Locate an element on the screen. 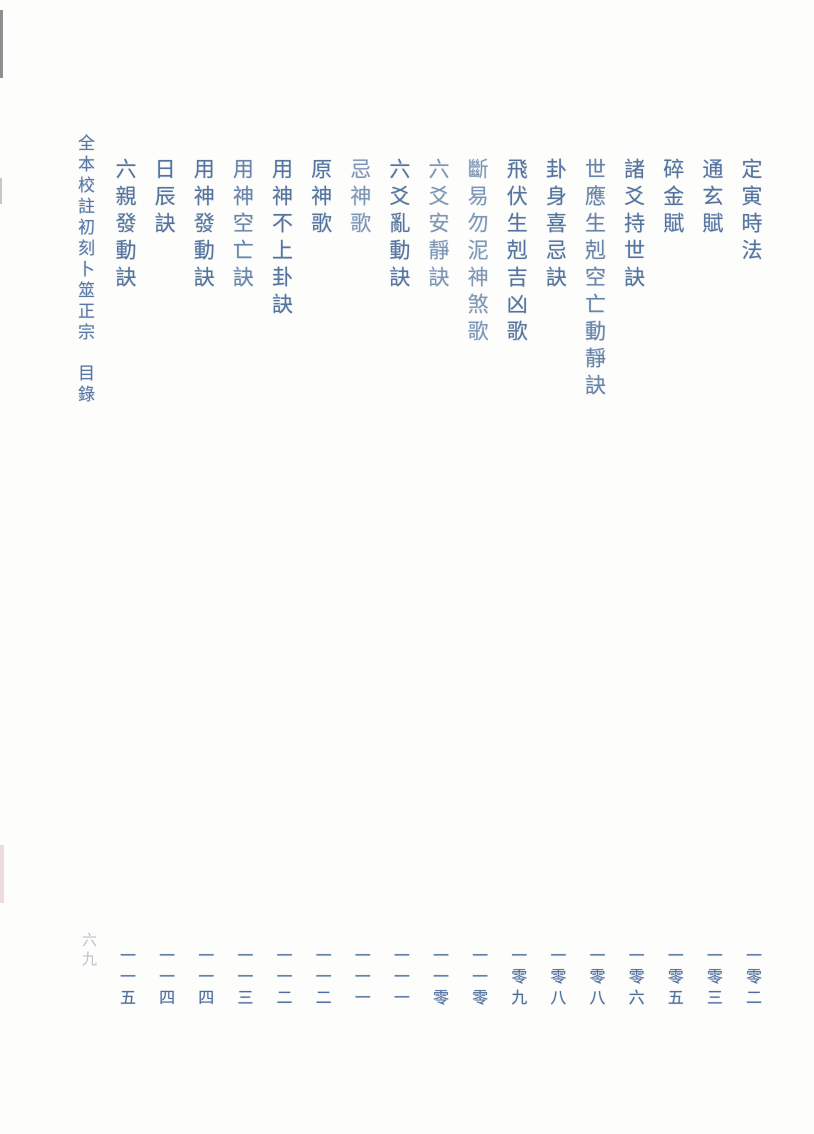 This screenshot has width=814, height=1134. toc-entry-title: 日辰訣 is located at coordinates (164, 198).